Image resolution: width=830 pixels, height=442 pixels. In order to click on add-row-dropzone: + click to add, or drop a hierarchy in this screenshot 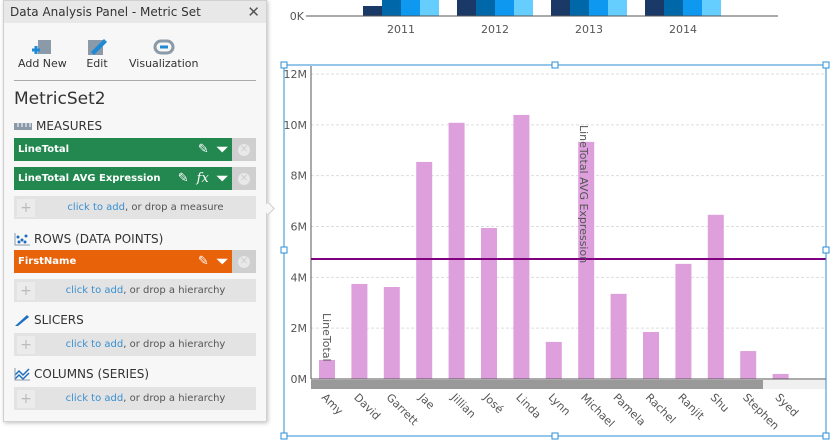, I will do `click(135, 290)`.